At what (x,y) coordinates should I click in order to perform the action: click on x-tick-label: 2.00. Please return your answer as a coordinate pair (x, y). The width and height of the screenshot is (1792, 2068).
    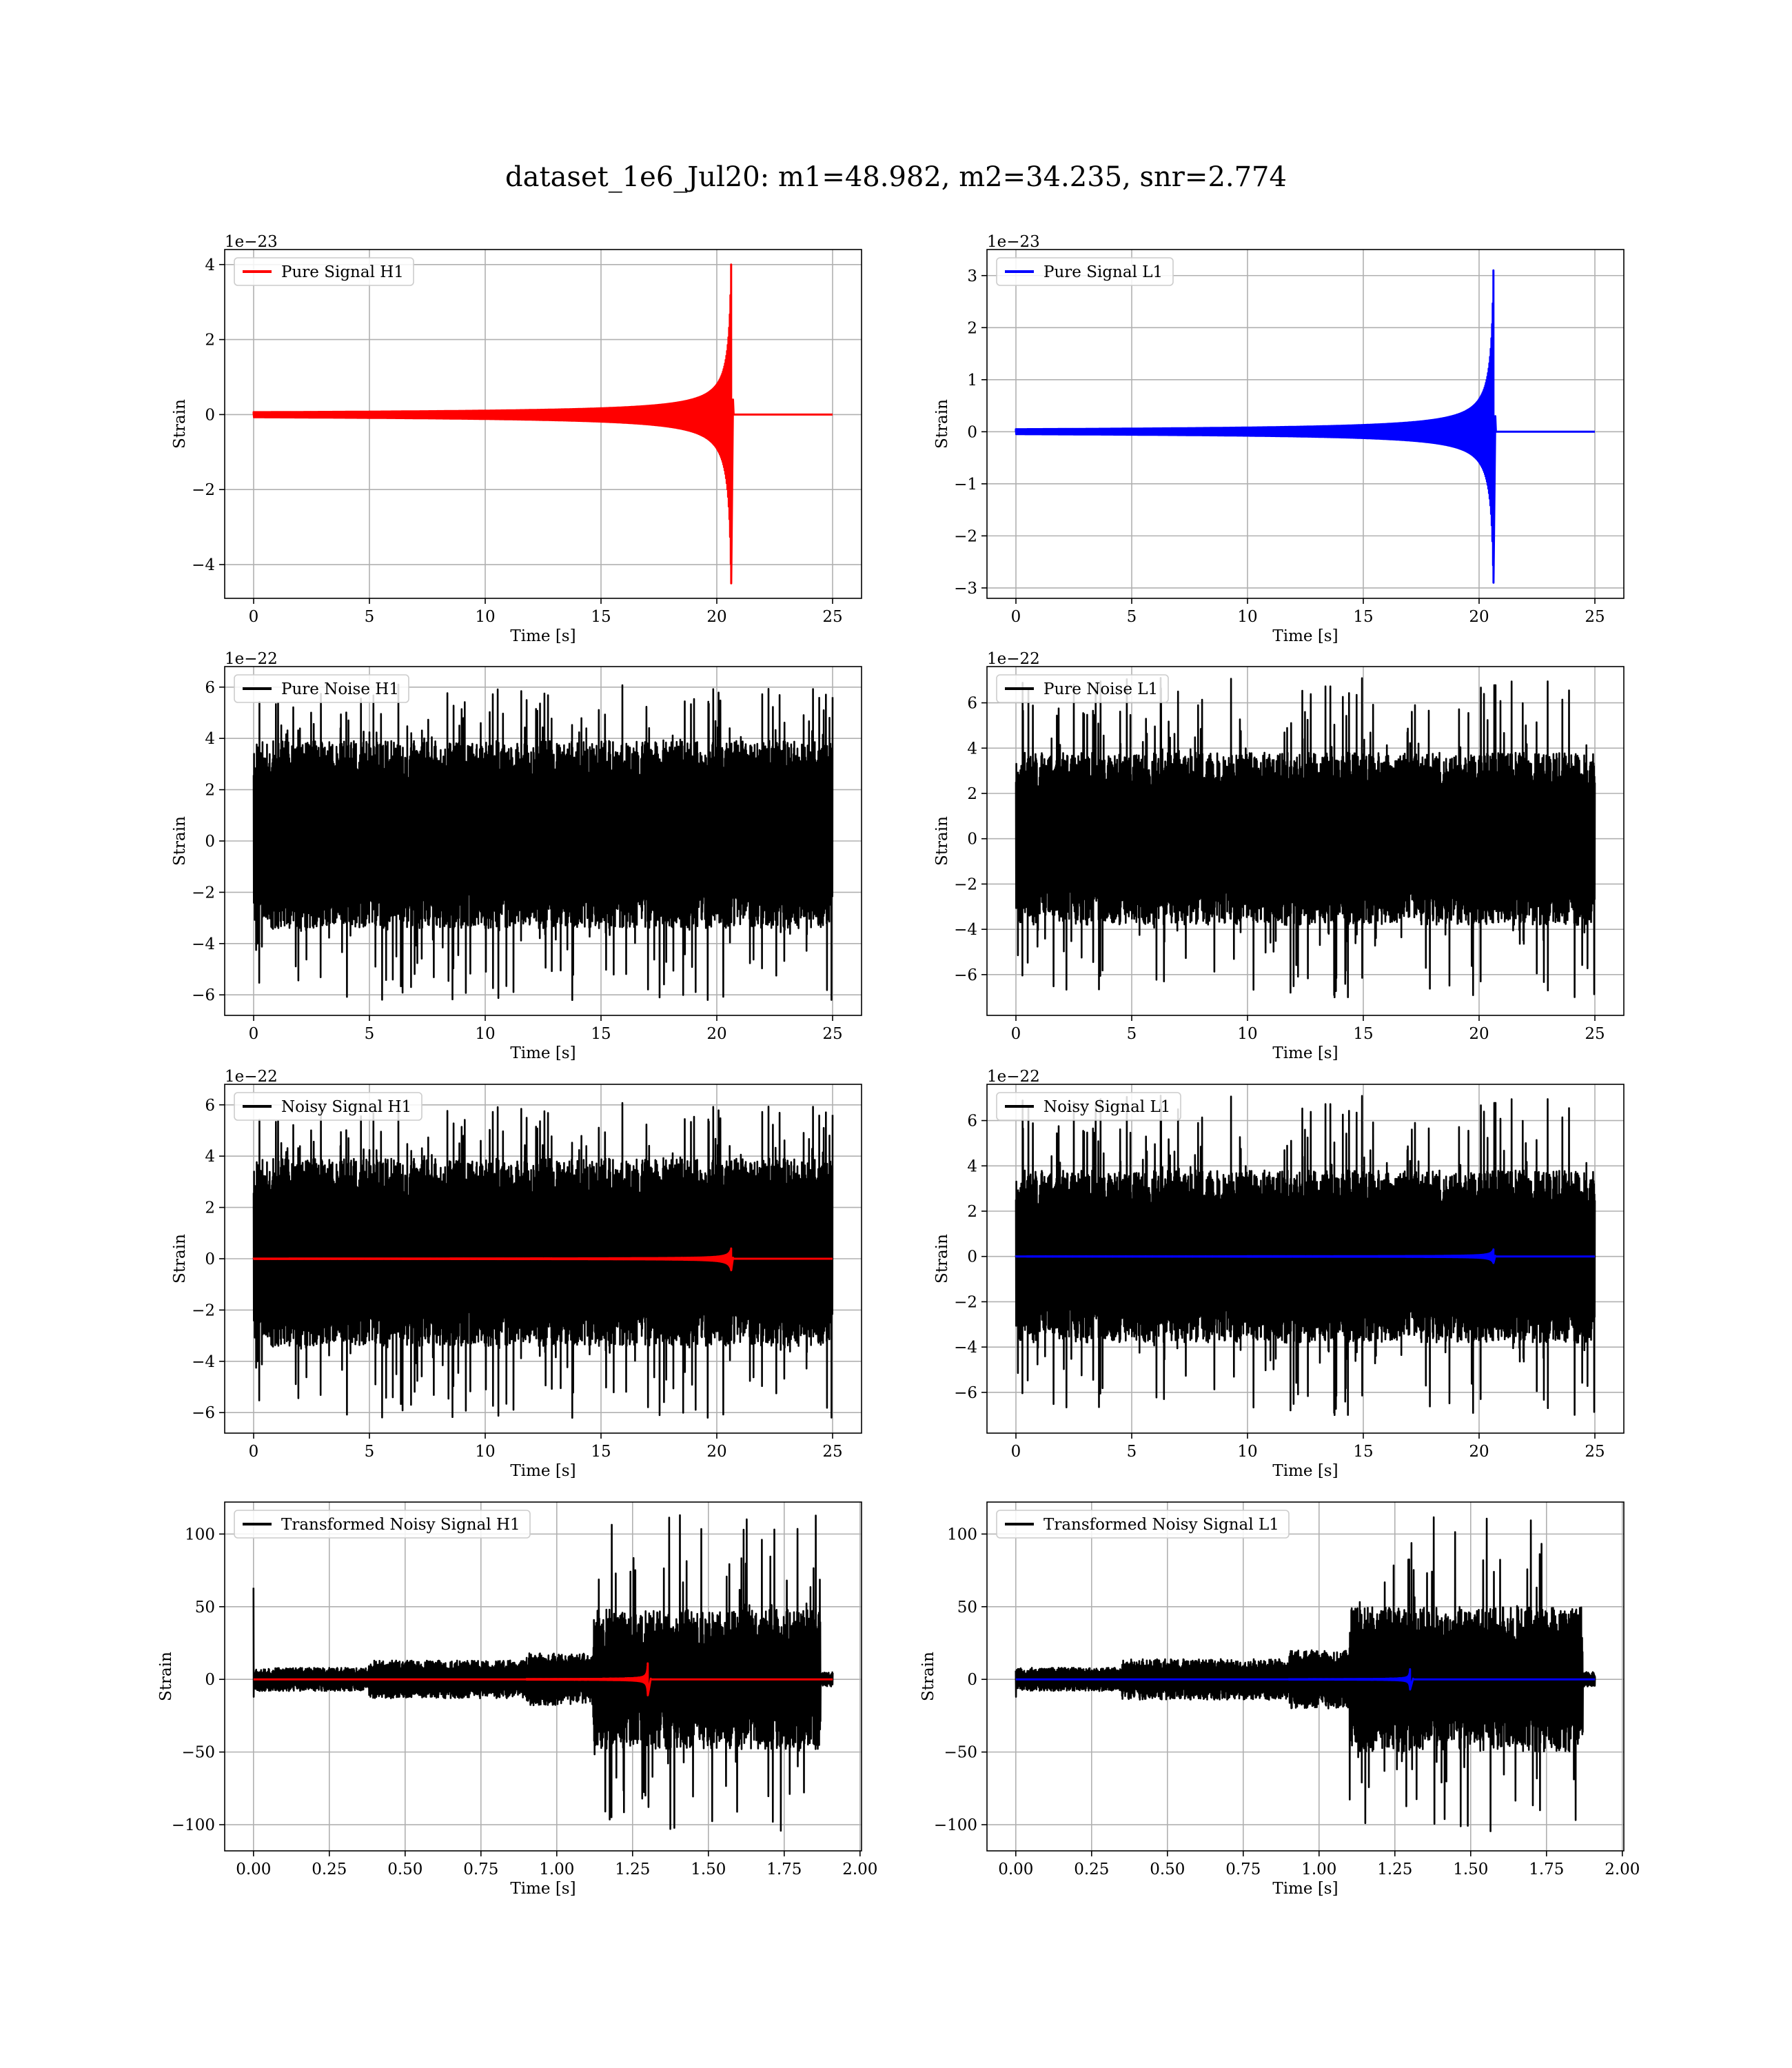
    Looking at the image, I should click on (859, 1869).